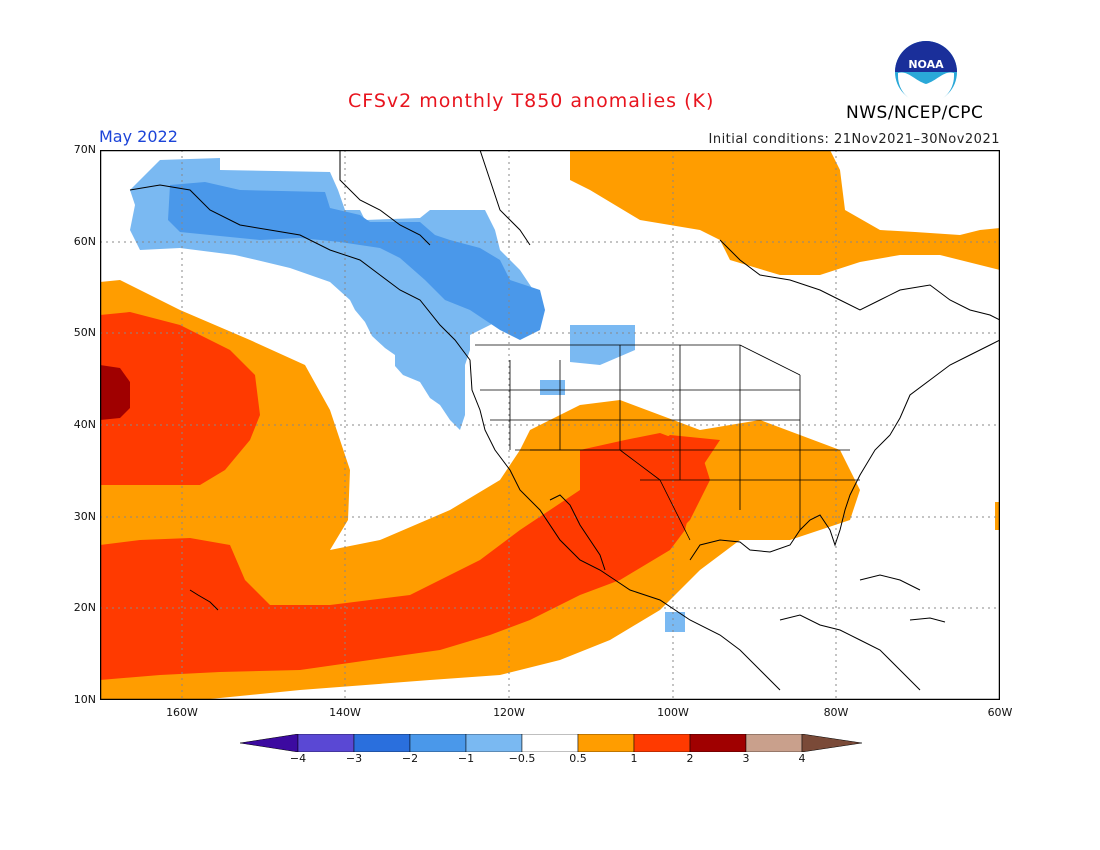 Image resolution: width=1100 pixels, height=850 pixels. I want to click on lon-label-60w: 60W, so click(1000, 712).